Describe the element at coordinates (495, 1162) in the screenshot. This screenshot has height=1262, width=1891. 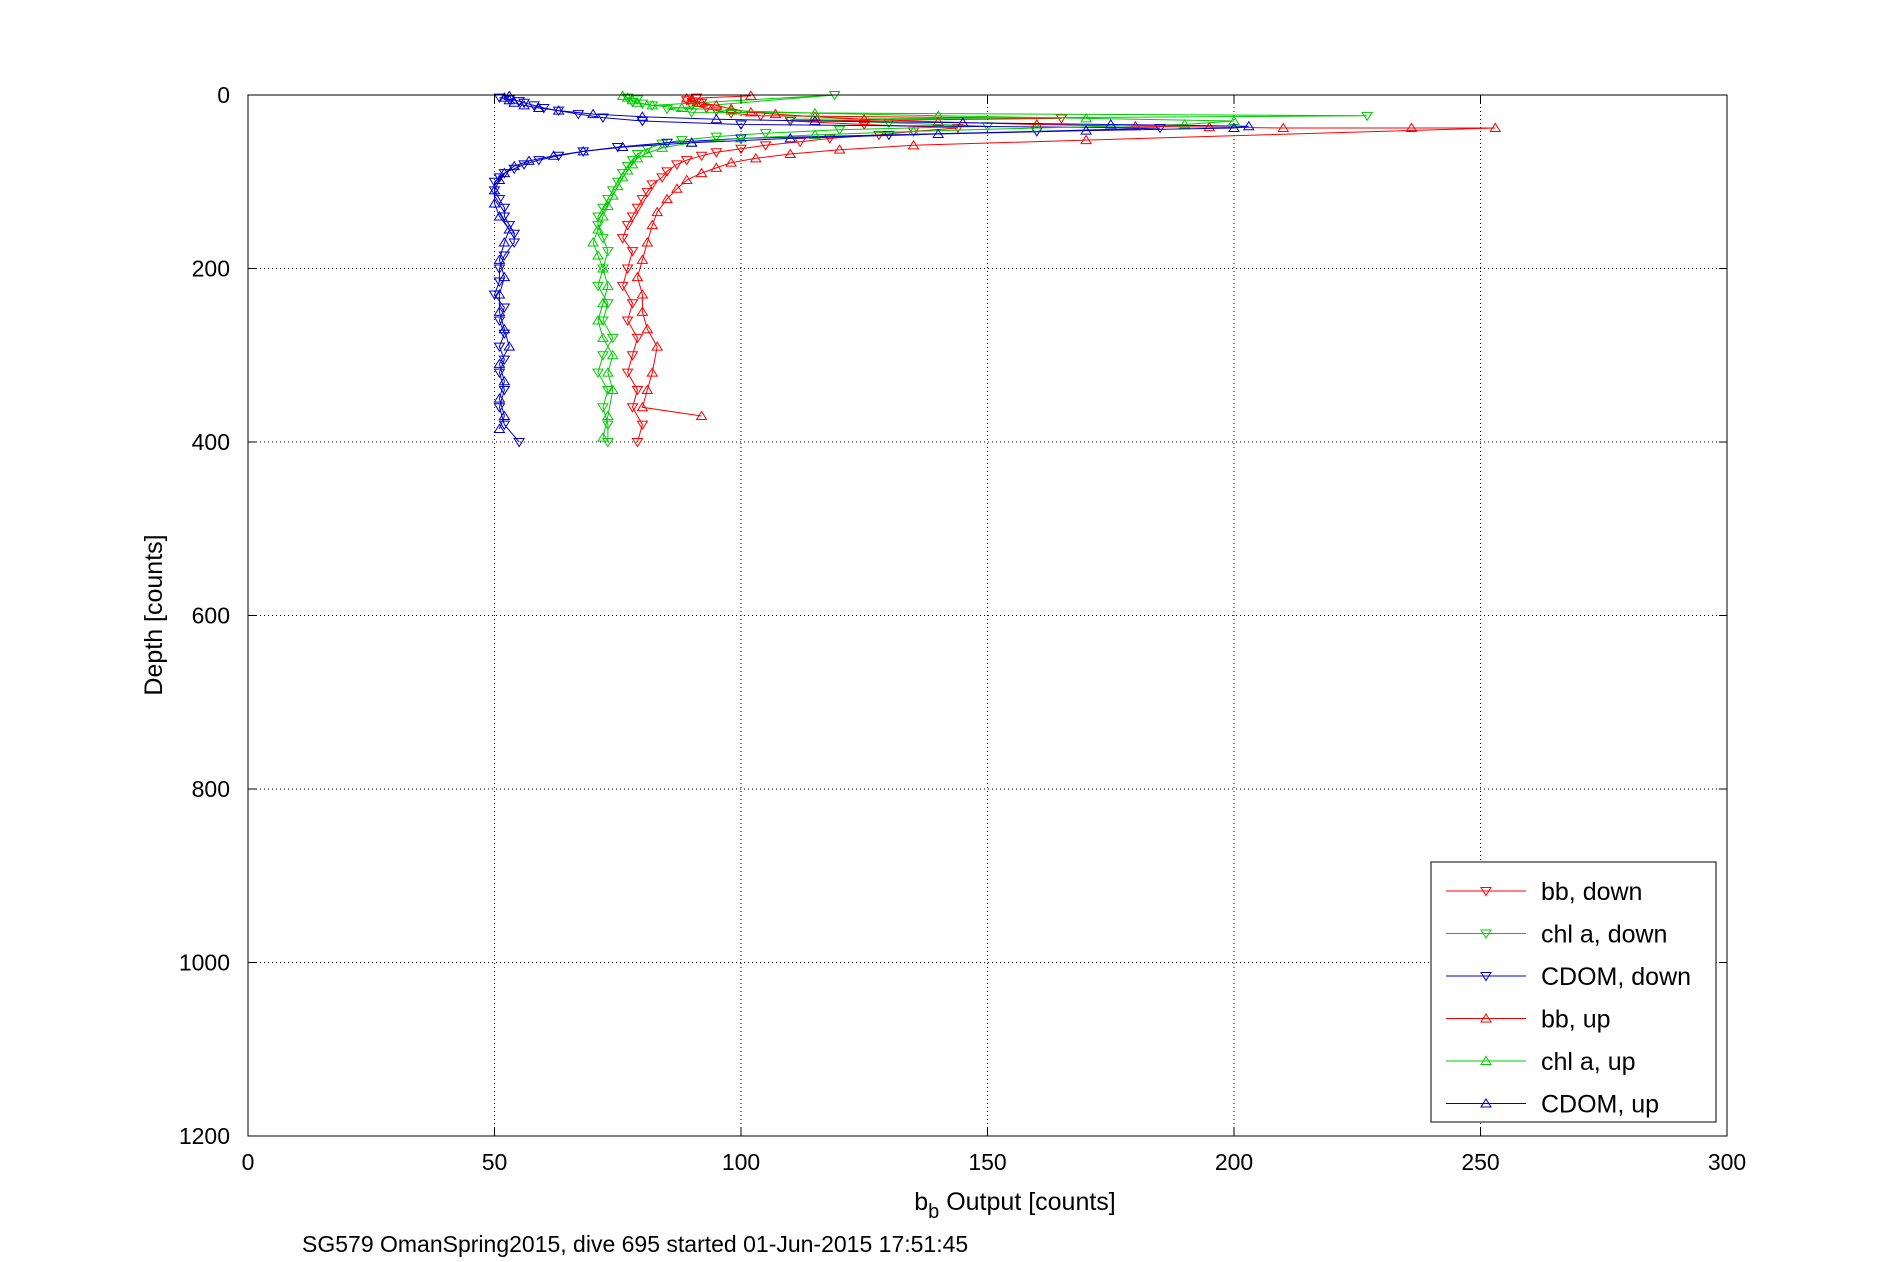
I see `x-tick-label: 50` at that location.